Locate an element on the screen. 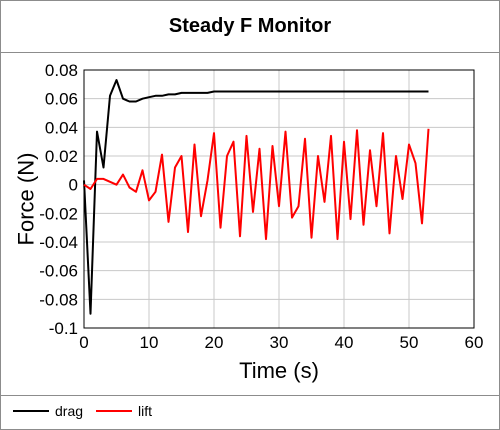 The width and height of the screenshot is (500, 430). y-tick-label: 0 is located at coordinates (73, 185).